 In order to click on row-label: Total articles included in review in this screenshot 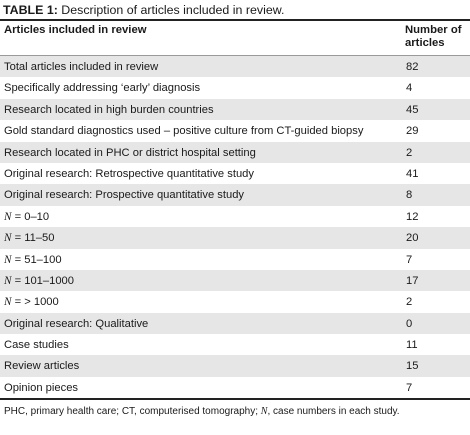, I will do `click(81, 67)`.